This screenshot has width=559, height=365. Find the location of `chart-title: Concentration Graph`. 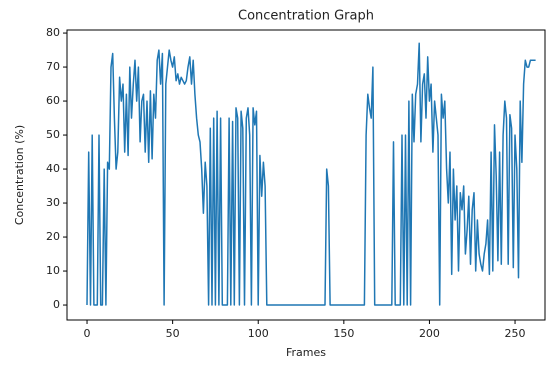

chart-title: Concentration Graph is located at coordinates (306, 16).